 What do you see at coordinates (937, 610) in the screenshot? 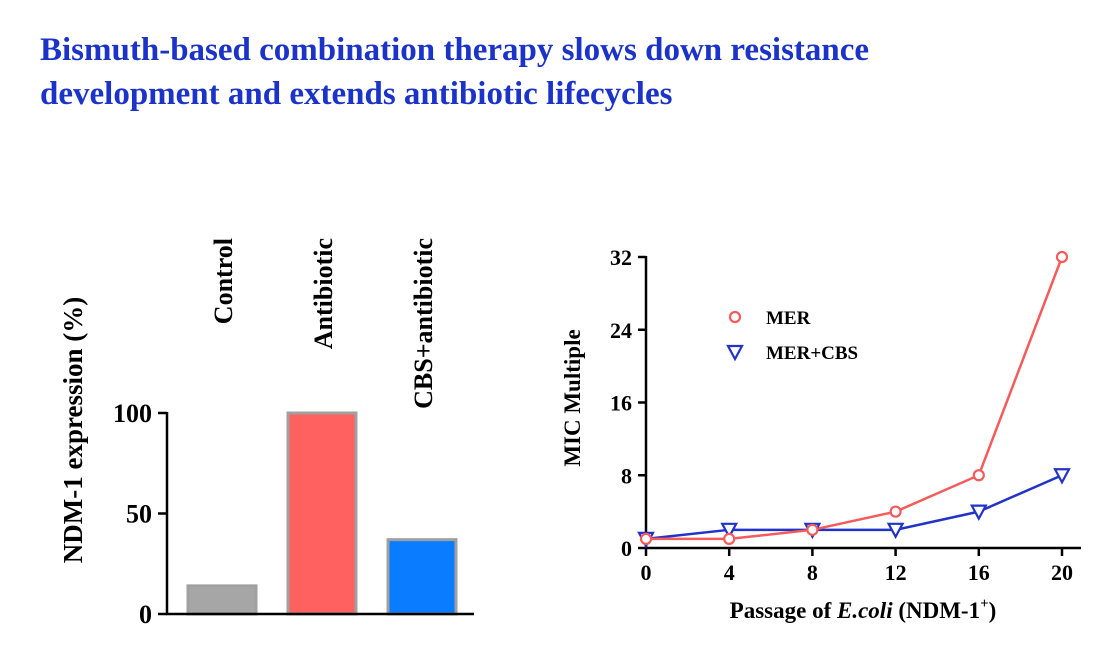
I see `x-label-suffix: (NDM-1` at bounding box center [937, 610].